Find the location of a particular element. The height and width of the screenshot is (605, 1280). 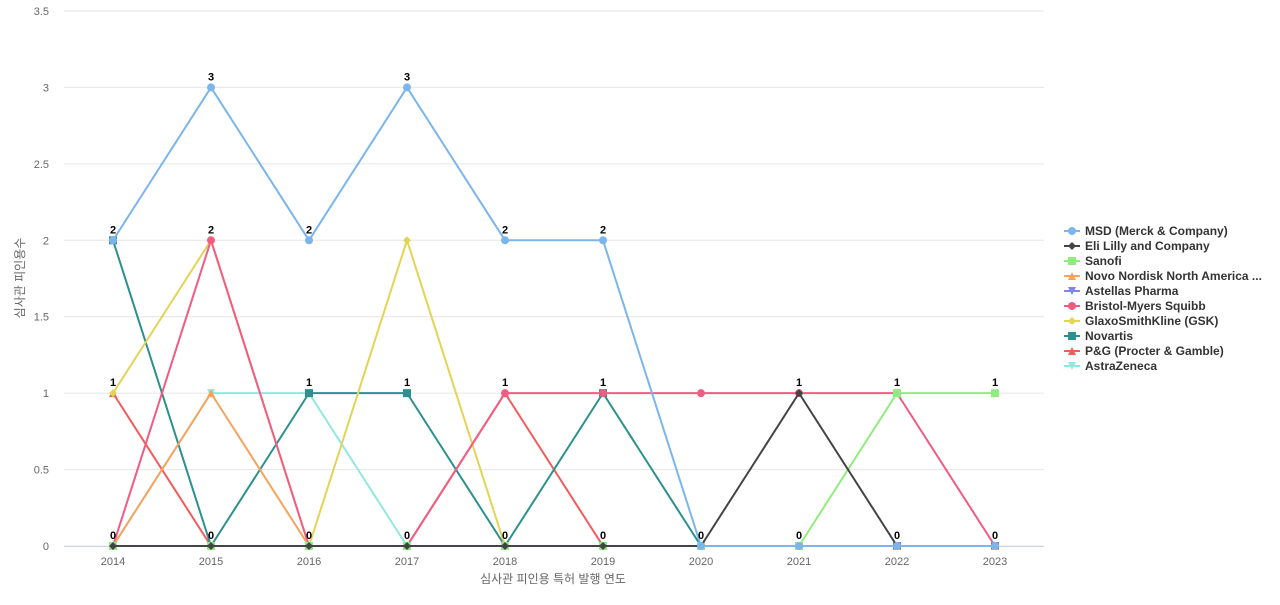

x-tick-label: 2018 is located at coordinates (505, 562).